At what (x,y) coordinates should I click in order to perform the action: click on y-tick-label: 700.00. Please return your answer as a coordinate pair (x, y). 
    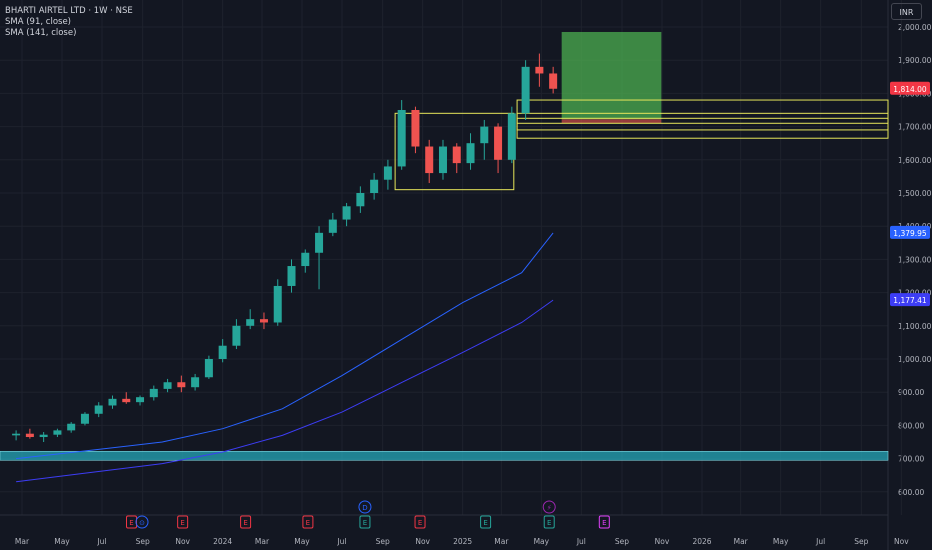
    Looking at the image, I should click on (911, 459).